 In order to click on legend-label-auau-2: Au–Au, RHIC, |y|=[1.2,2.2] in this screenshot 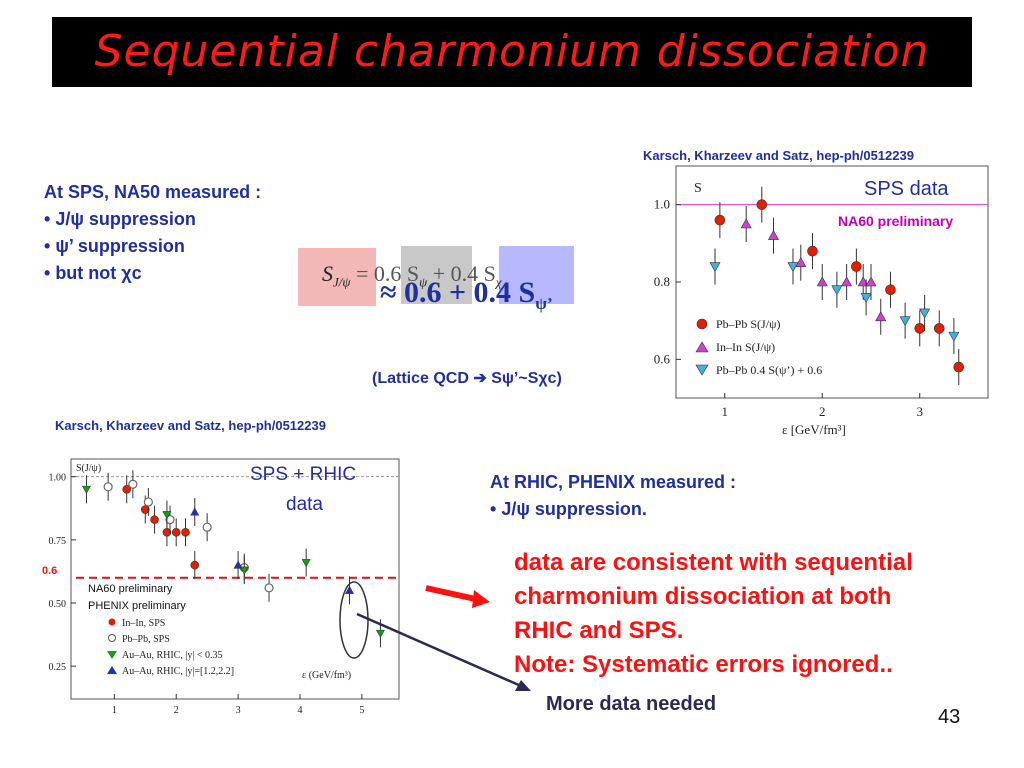, I will do `click(178, 671)`.